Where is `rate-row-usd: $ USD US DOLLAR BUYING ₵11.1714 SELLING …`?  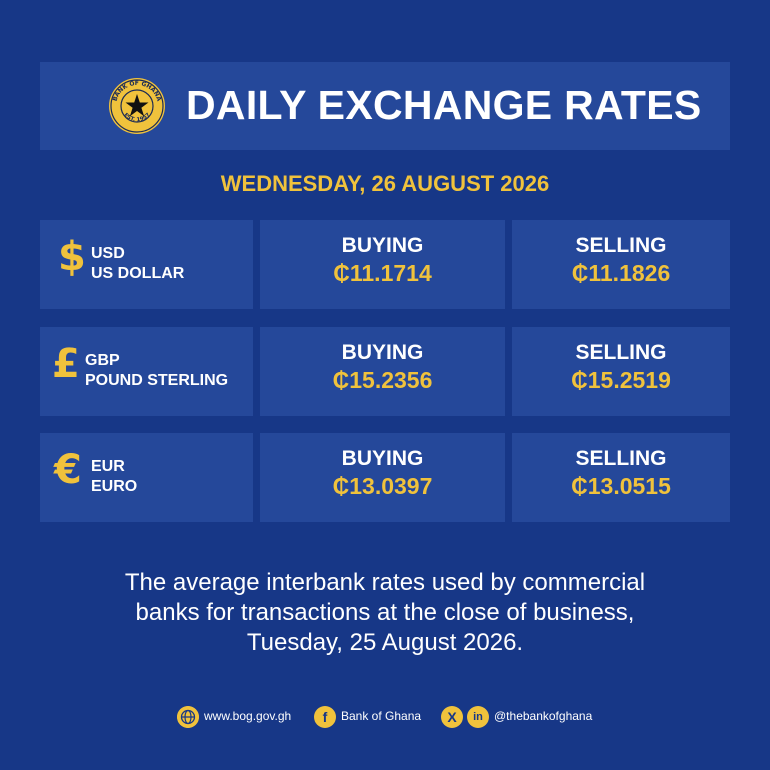
rate-row-usd: $ USD US DOLLAR BUYING ₵11.1714 SELLING … is located at coordinates (385, 264).